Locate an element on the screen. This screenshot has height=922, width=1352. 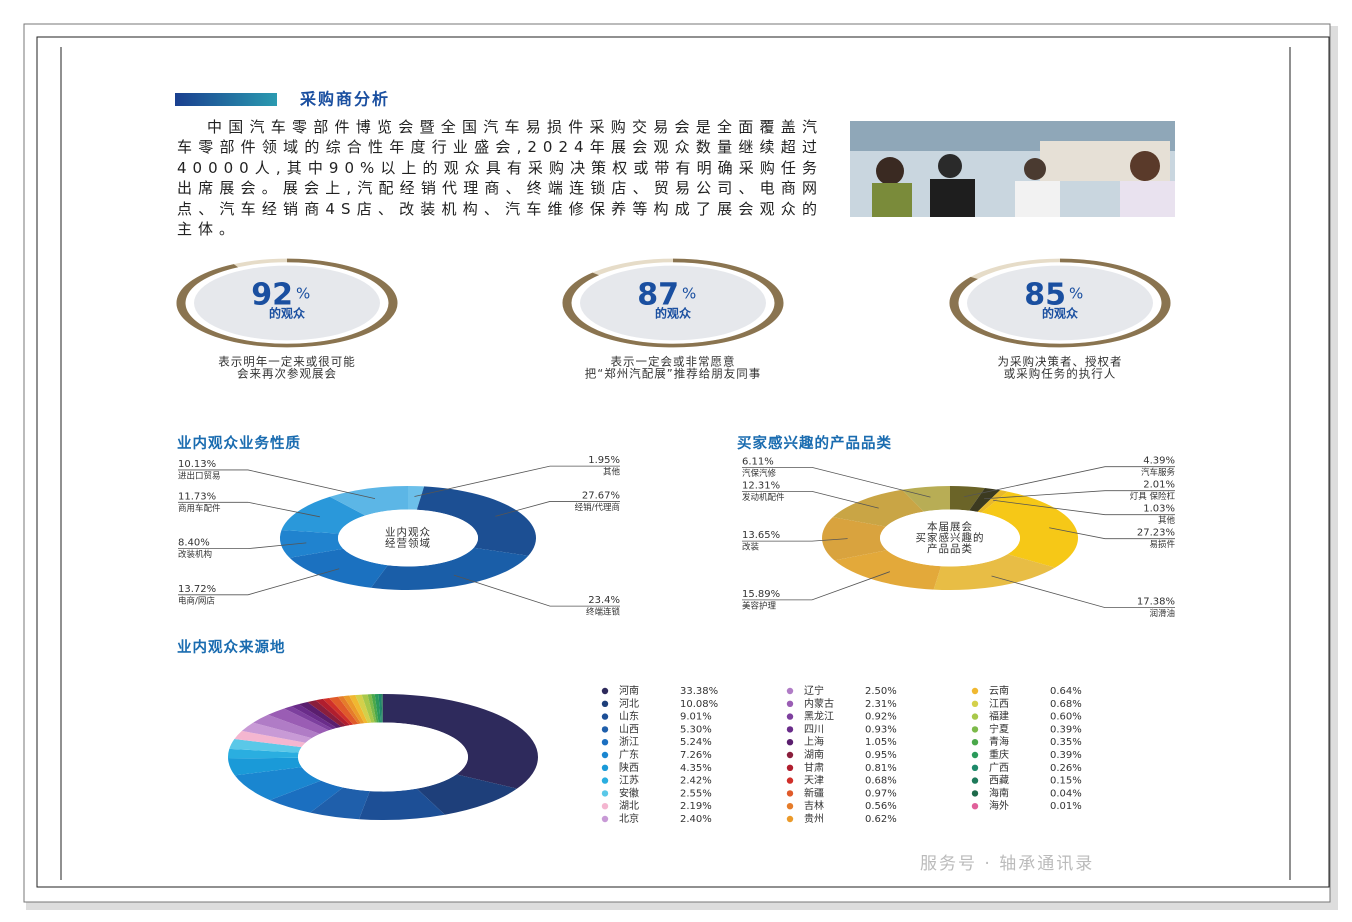
legend-value: 0.92% is located at coordinates (881, 717).